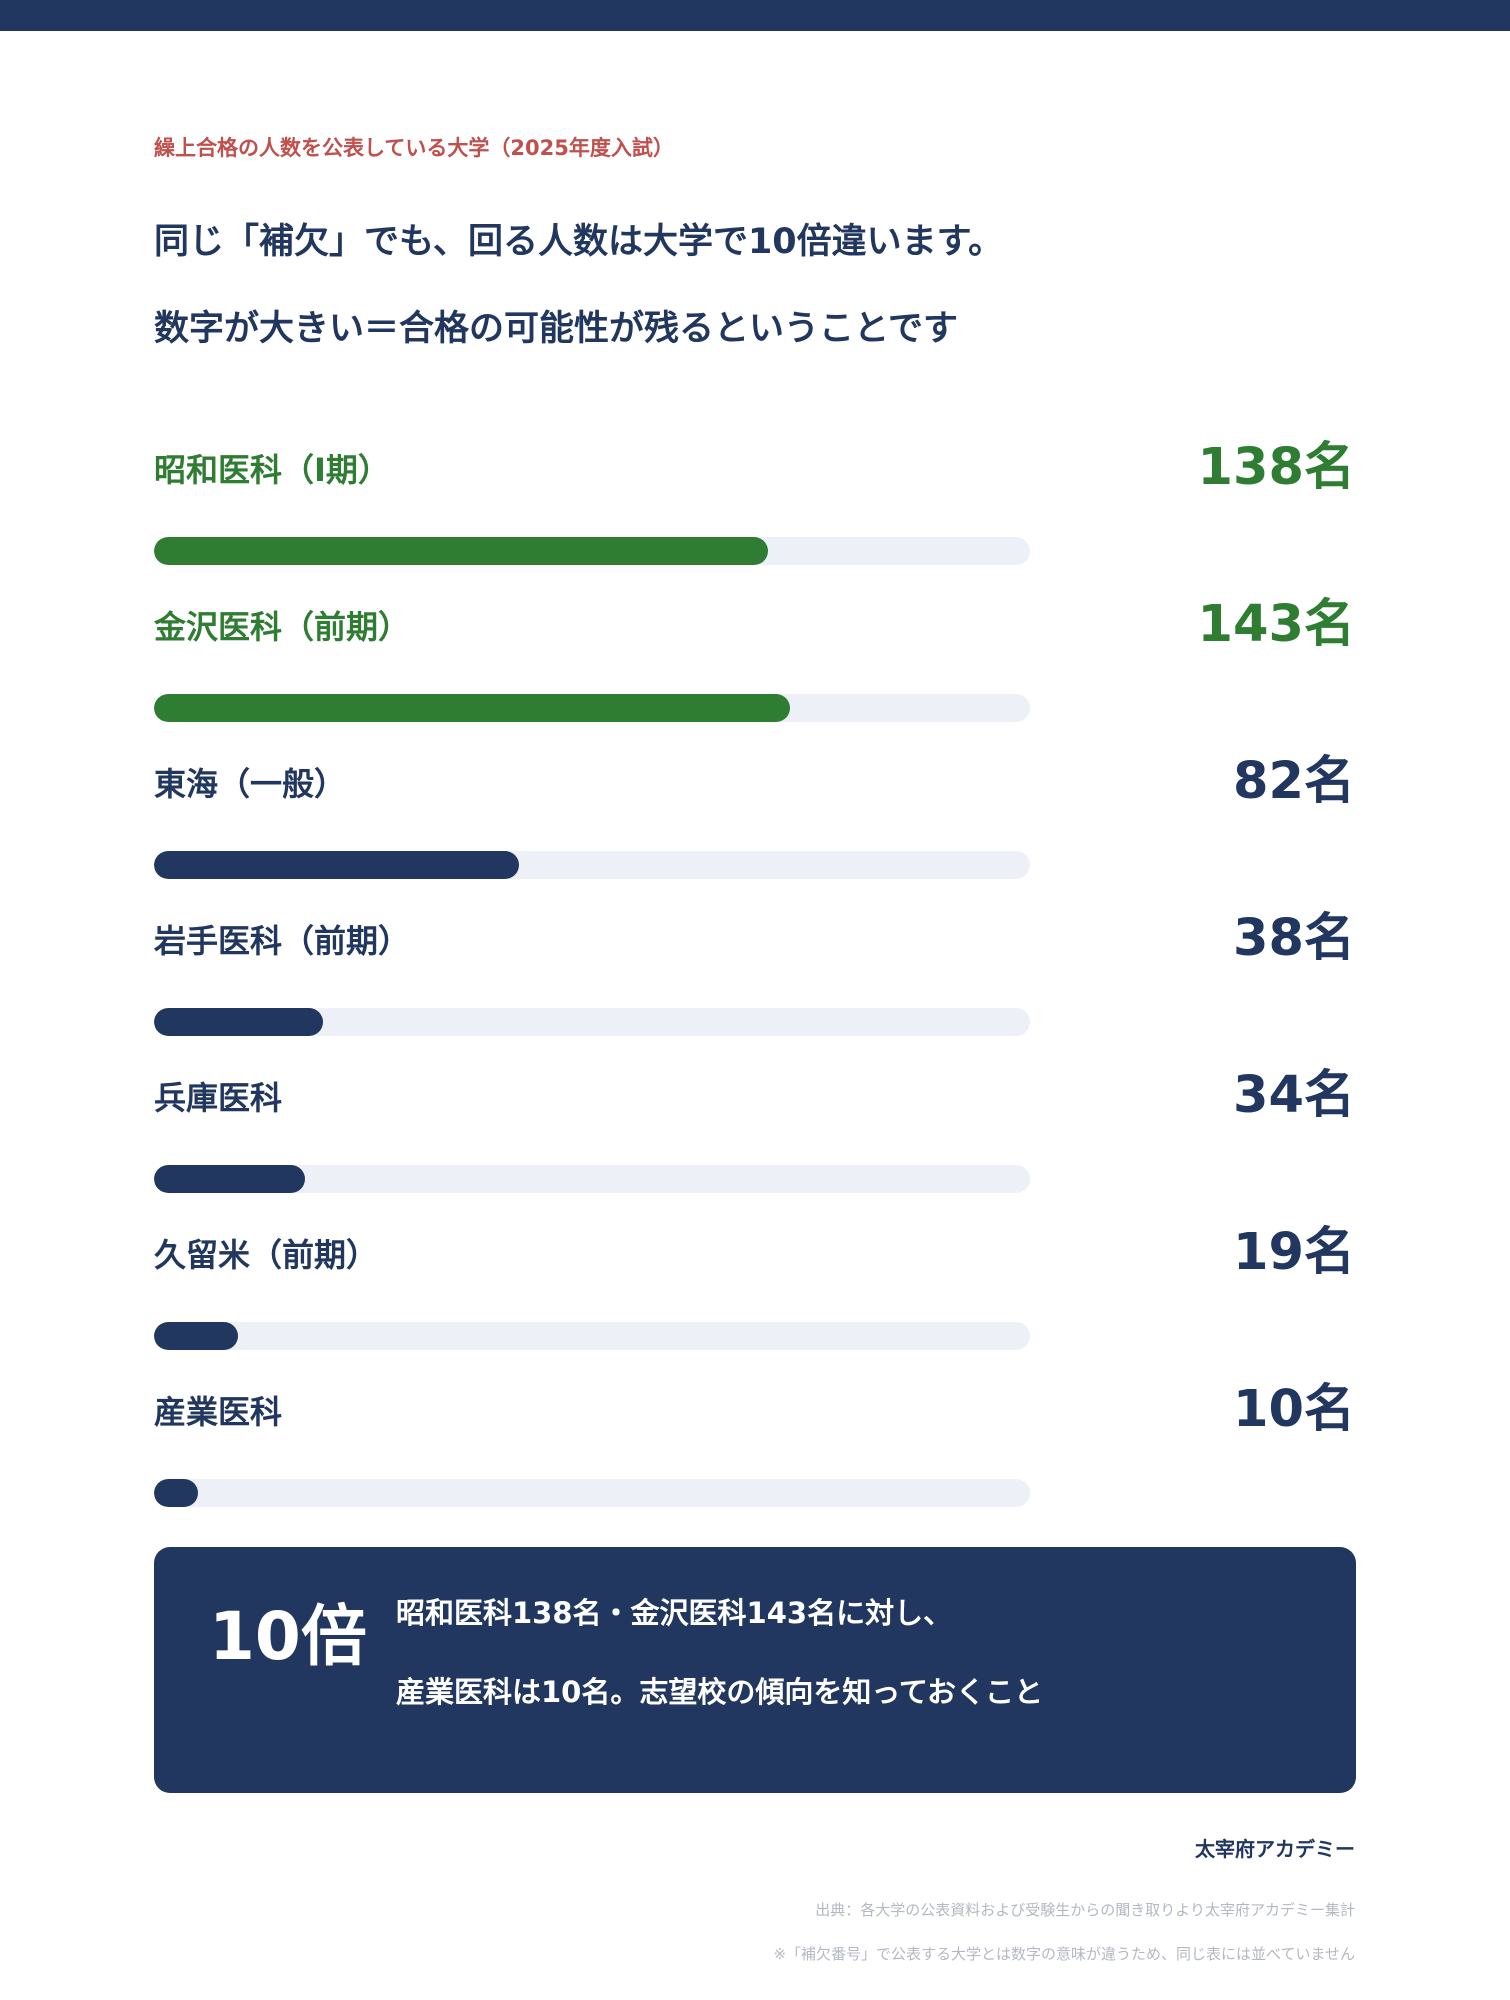  What do you see at coordinates (579, 242) in the screenshot?
I see `headline-line-1: 同じ「補欠」でも、回る人数は大学で10倍違います。` at bounding box center [579, 242].